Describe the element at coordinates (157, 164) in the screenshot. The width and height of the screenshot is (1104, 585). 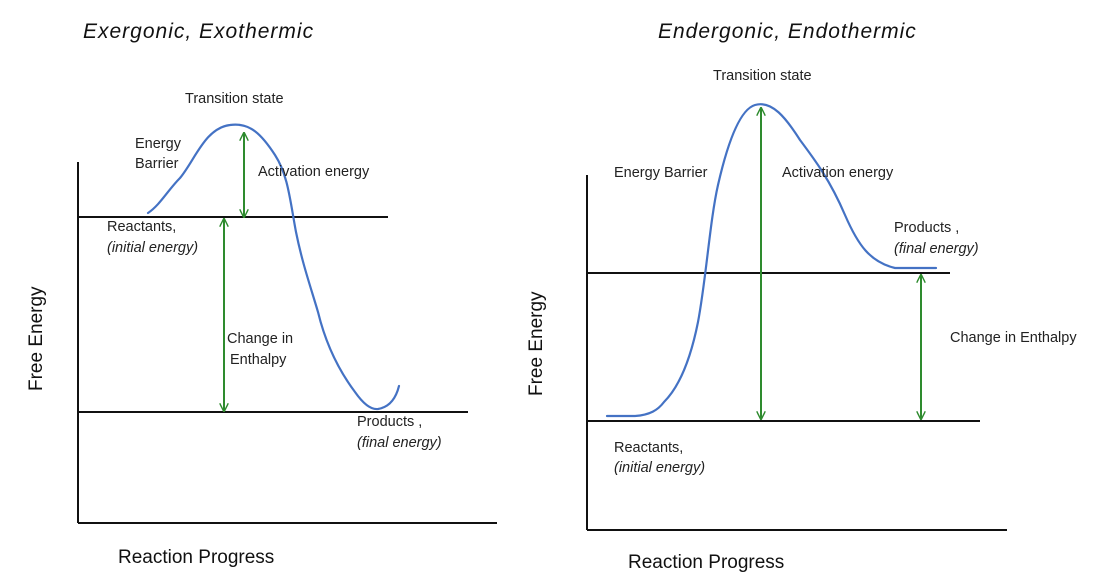
I see `left-energy-barrier-label-2: Barrier` at that location.